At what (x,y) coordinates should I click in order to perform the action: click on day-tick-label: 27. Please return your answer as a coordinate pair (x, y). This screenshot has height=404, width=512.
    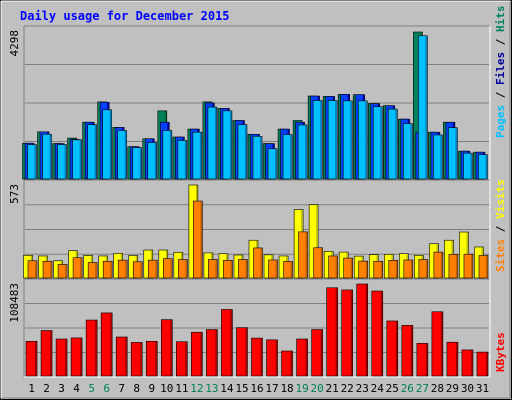
    Looking at the image, I should click on (422, 388).